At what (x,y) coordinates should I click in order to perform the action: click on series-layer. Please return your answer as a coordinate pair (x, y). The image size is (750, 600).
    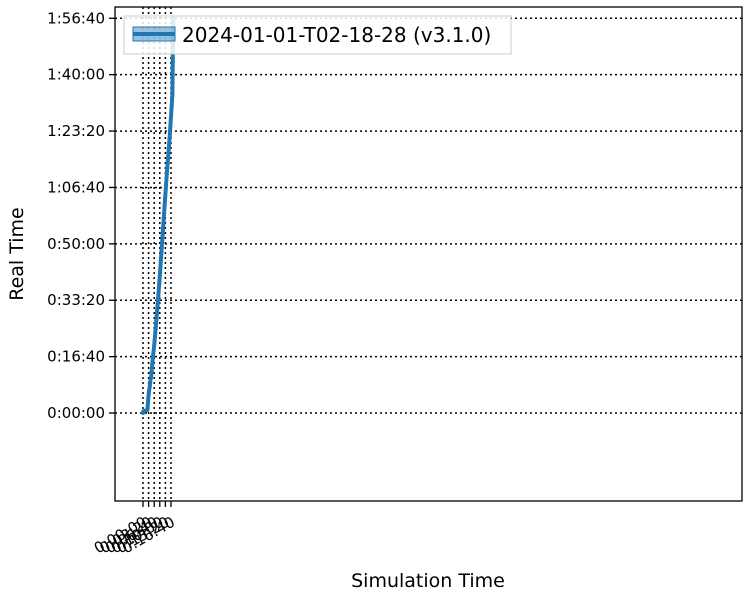
    Looking at the image, I should click on (158, 215).